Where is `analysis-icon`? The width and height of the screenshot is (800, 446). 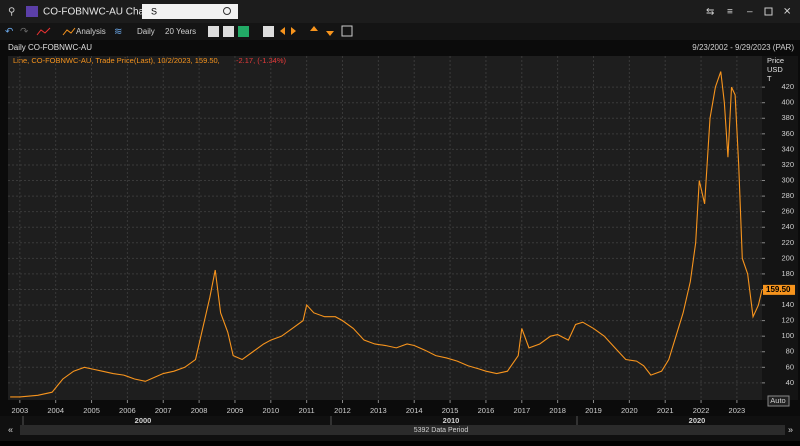 analysis-icon is located at coordinates (69, 31).